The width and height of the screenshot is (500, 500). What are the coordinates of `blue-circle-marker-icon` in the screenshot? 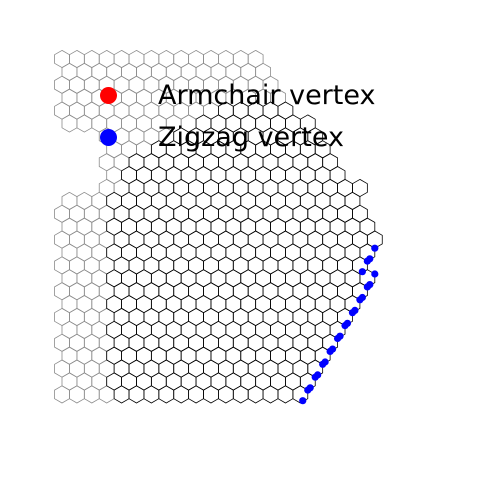 It's located at (108, 137).